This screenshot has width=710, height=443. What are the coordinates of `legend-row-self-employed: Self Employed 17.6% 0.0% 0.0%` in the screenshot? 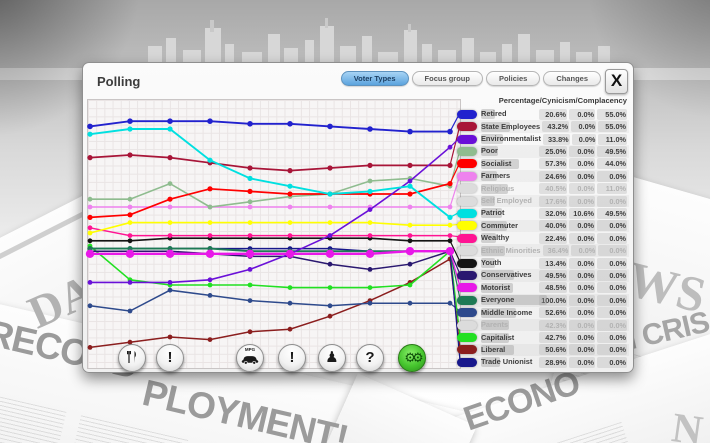 It's located at (543, 201).